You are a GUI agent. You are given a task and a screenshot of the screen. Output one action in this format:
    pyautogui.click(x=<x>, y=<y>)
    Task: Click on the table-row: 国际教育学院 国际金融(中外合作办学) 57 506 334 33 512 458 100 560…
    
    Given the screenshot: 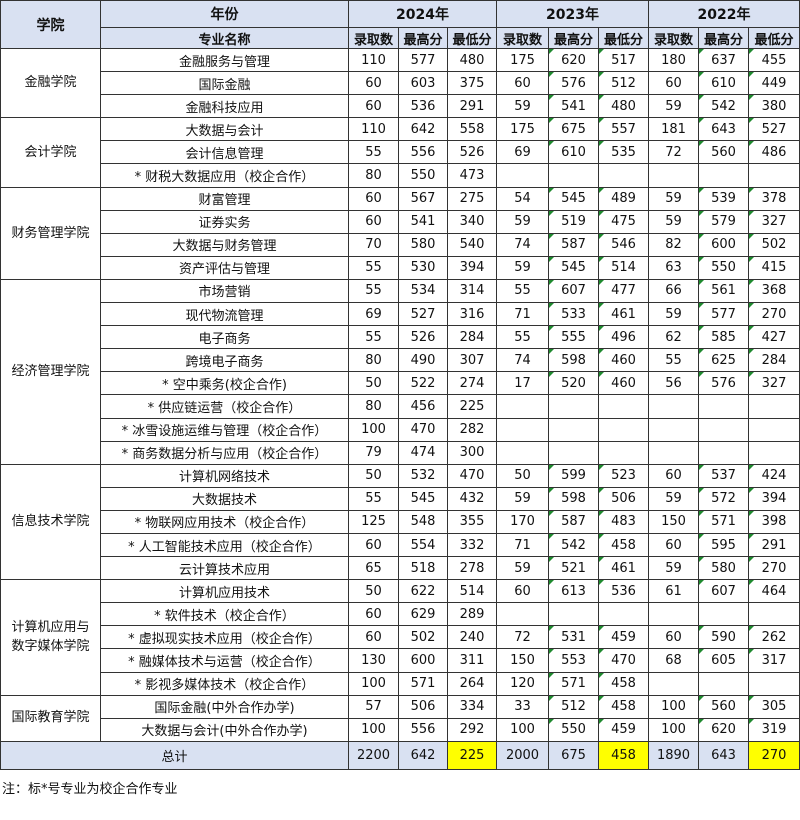 What is the action you would take?
    pyautogui.click(x=400, y=718)
    